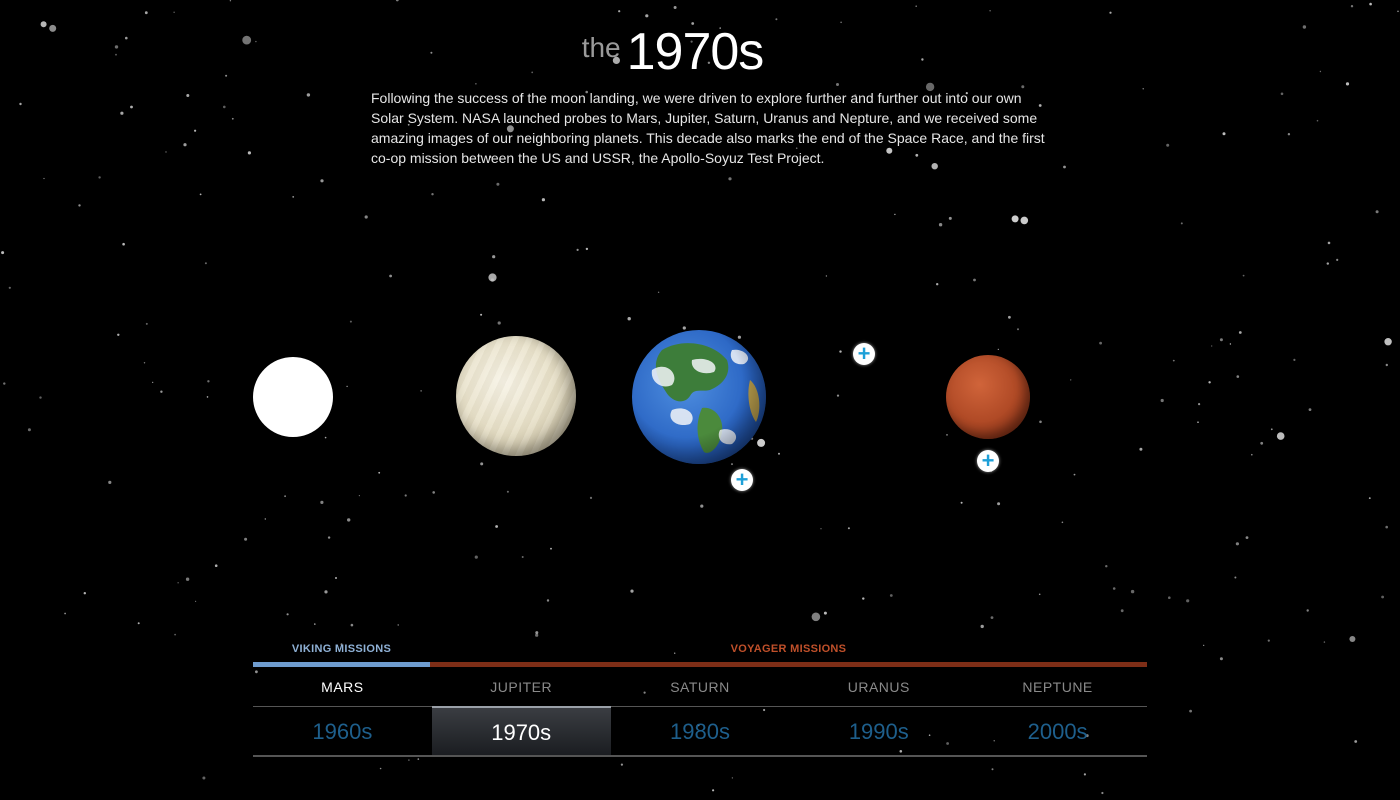 This screenshot has width=1400, height=800. I want to click on decade-row: 1960s 1970s 1980s 1990s 2000s, so click(700, 731).